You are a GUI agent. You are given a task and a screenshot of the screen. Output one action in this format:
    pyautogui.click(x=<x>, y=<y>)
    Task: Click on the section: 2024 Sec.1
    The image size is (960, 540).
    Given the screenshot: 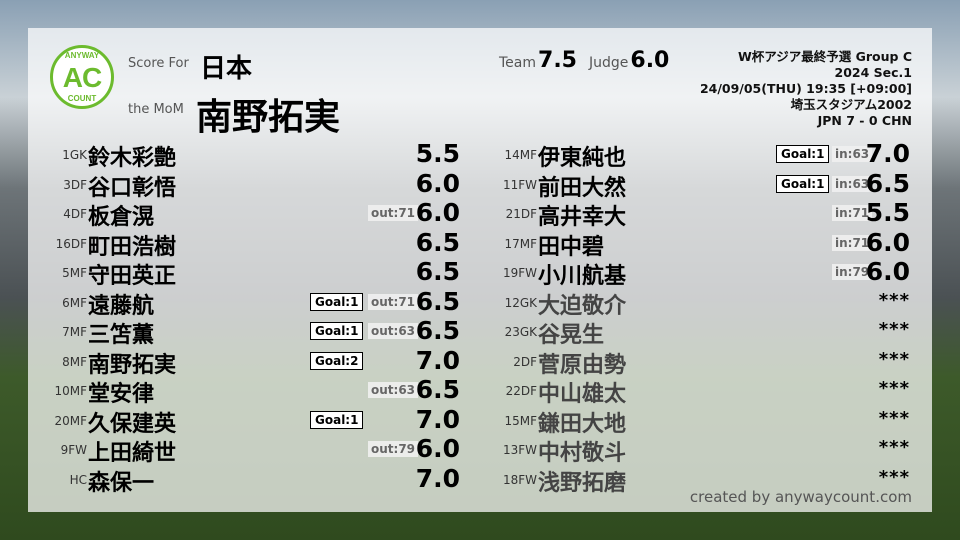 What is the action you would take?
    pyautogui.click(x=873, y=72)
    